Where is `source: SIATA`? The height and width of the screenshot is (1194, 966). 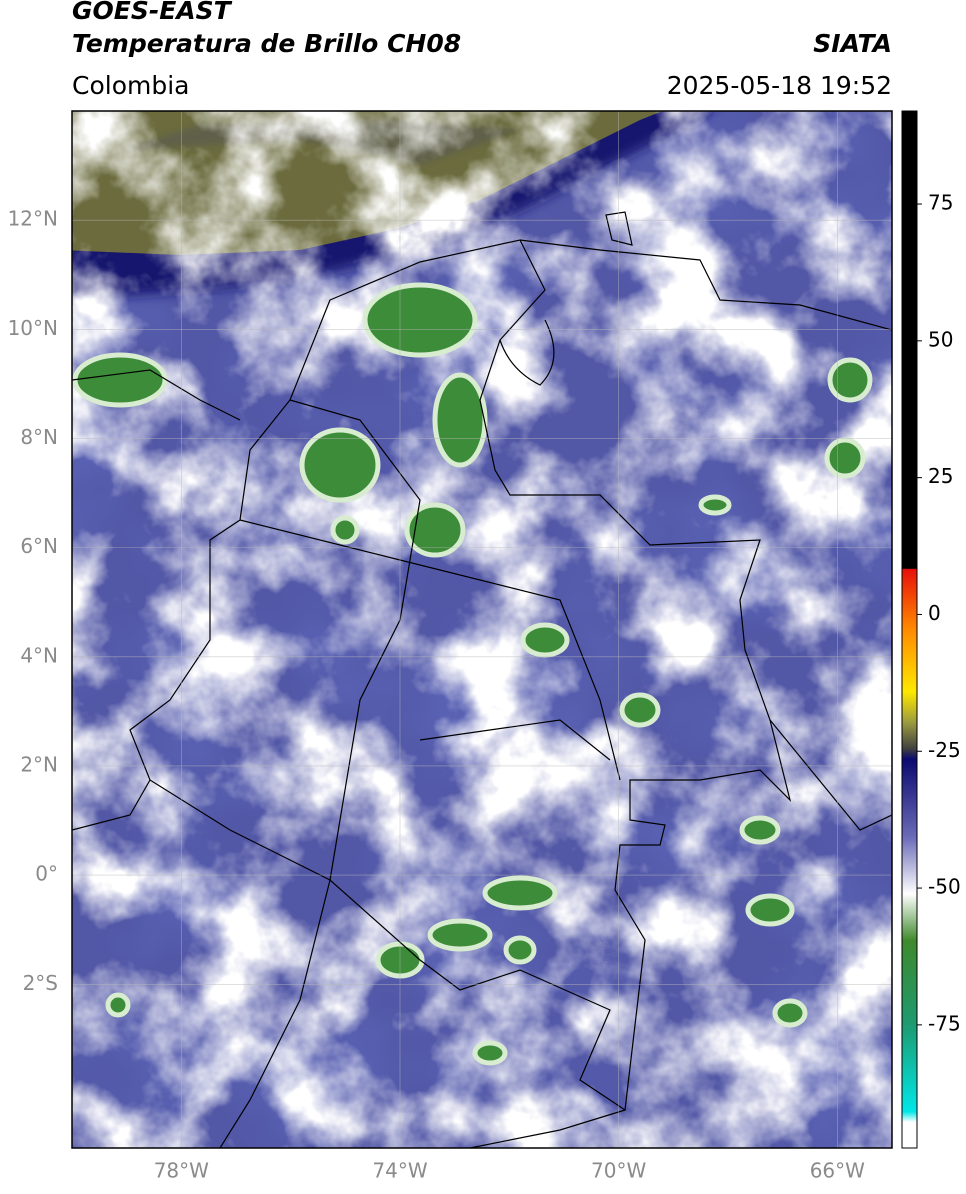
source: SIATA is located at coordinates (852, 43).